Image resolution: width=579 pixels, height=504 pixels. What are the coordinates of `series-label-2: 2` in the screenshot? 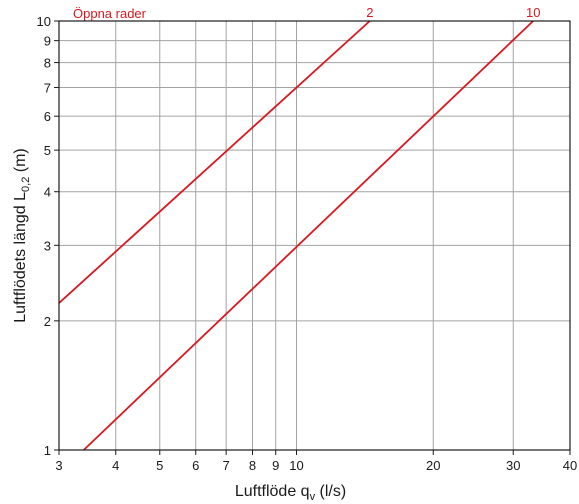 It's located at (369, 12).